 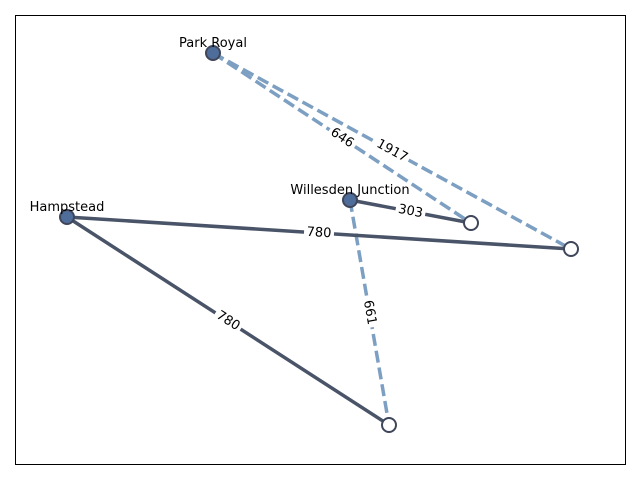 I want to click on node-n4, so click(x=471, y=223).